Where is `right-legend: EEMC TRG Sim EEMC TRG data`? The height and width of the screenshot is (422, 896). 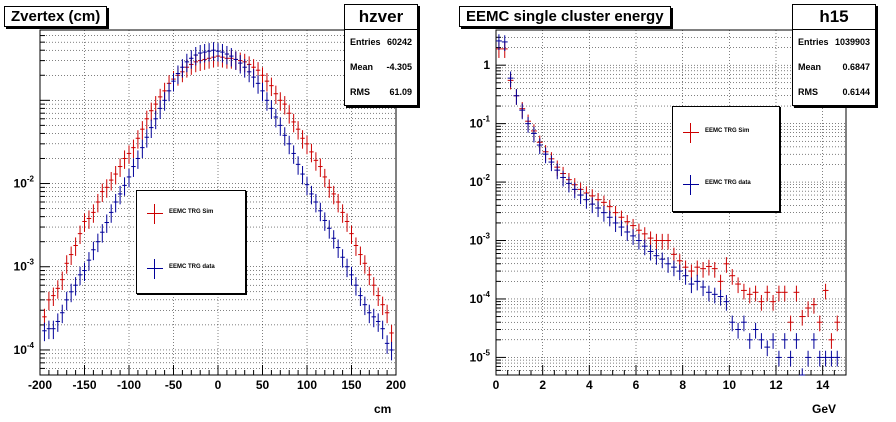 right-legend: EEMC TRG Sim EEMC TRG data is located at coordinates (726, 159).